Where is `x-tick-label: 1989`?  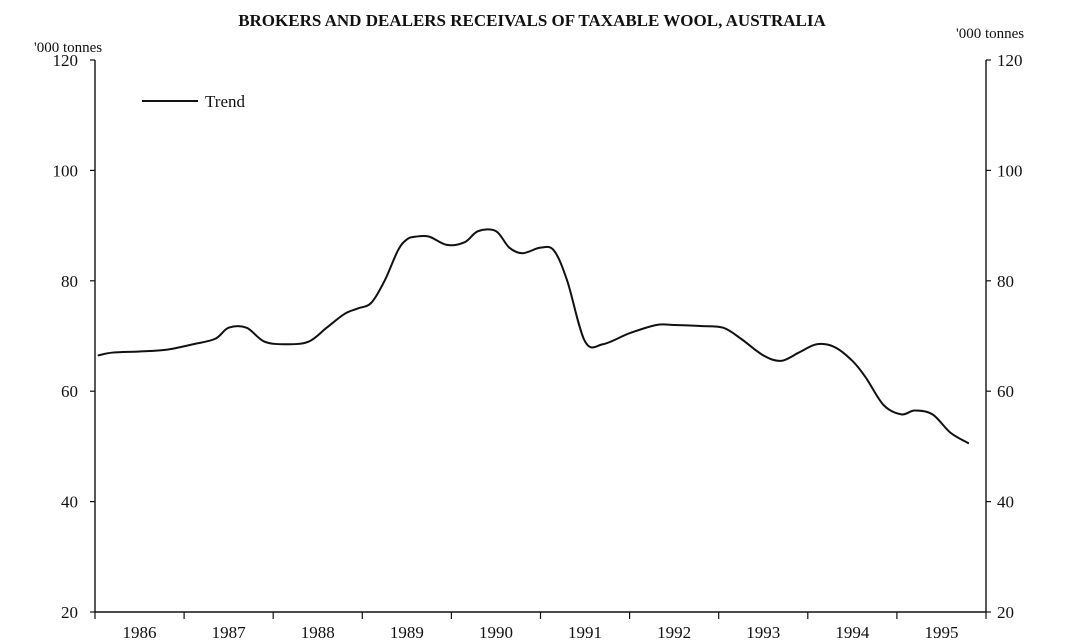 x-tick-label: 1989 is located at coordinates (407, 632).